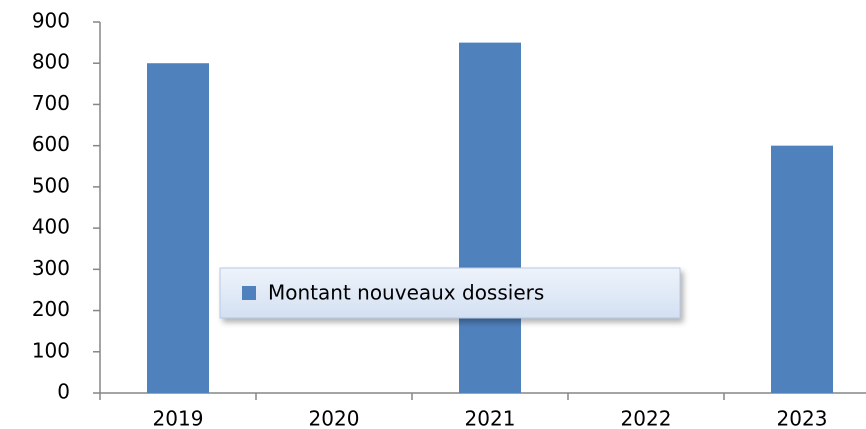 This screenshot has height=429, width=866. What do you see at coordinates (51, 62) in the screenshot?
I see `y-tick-label: 800` at bounding box center [51, 62].